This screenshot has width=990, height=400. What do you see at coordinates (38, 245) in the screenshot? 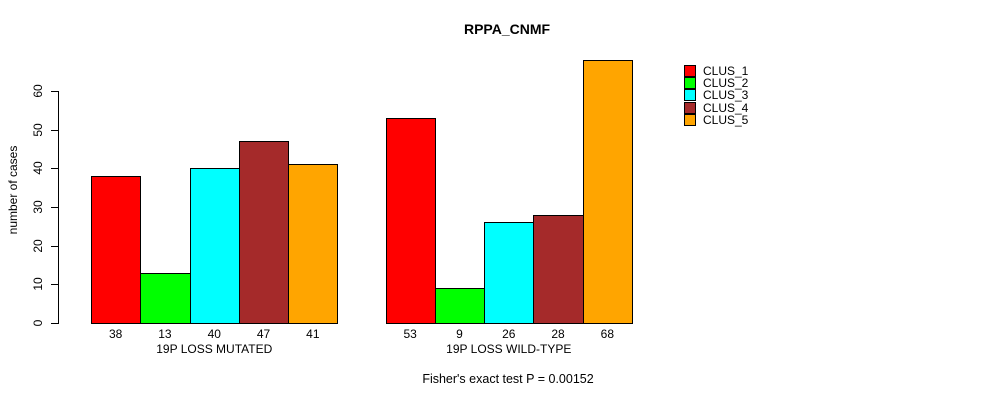
I see `y-axis-tick-label: 20` at bounding box center [38, 245].